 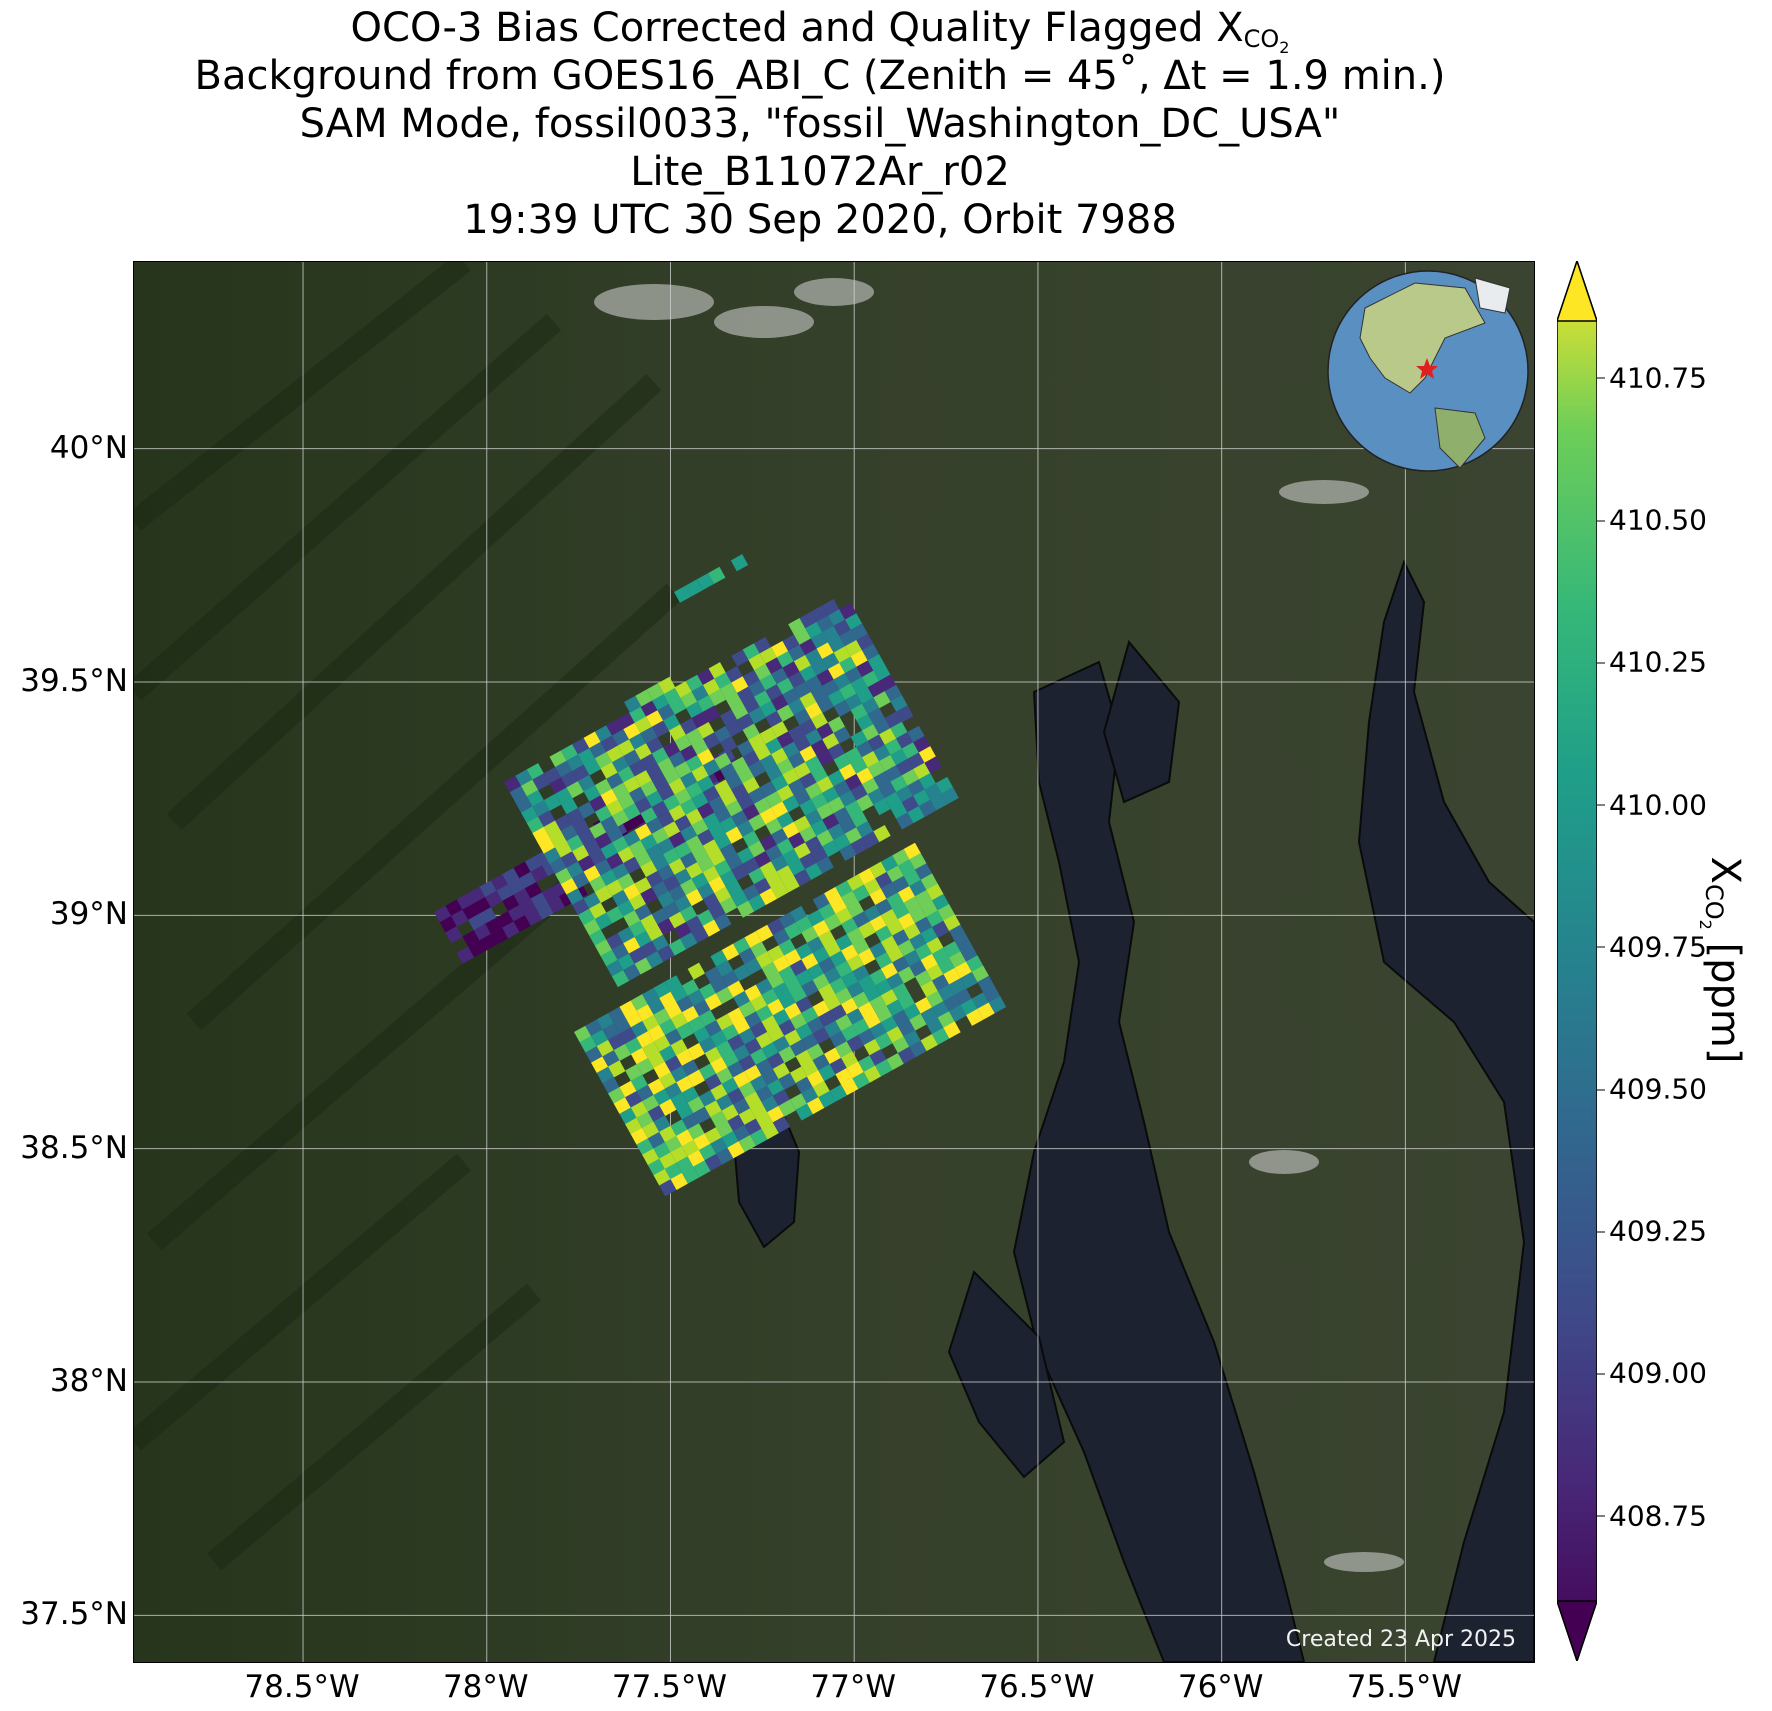 I want to click on globe-greenland, so click(x=1492, y=295).